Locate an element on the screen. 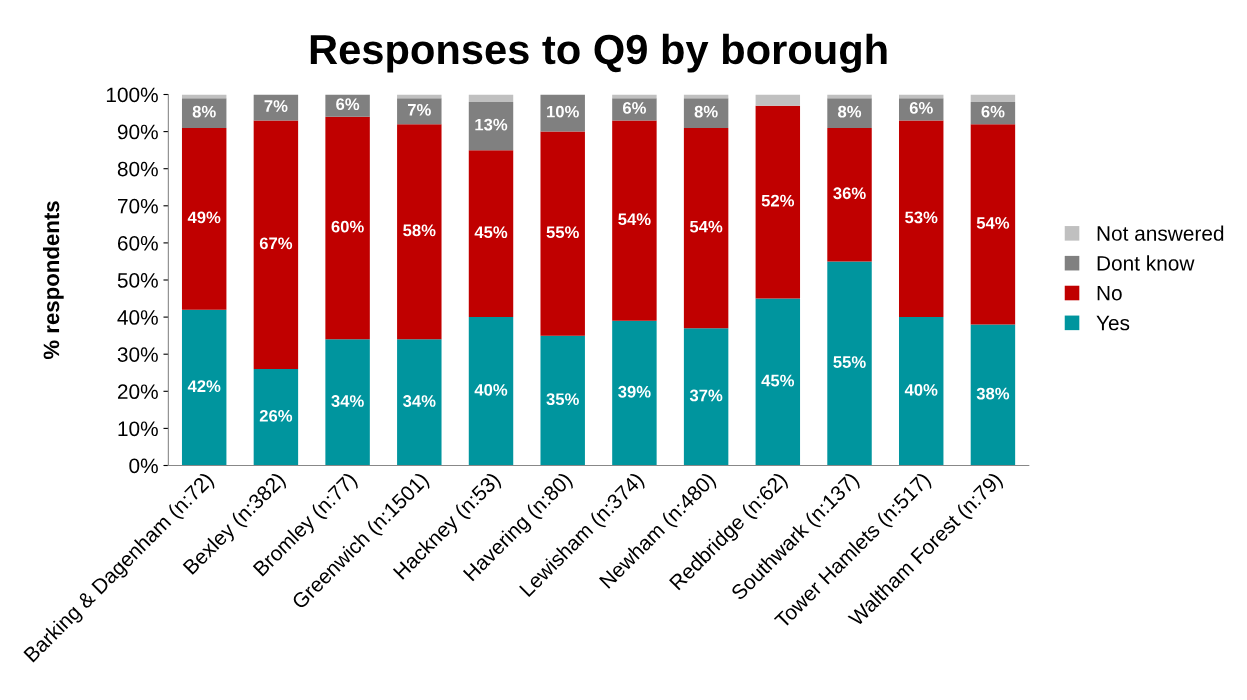  data-label: 58% is located at coordinates (419, 230).